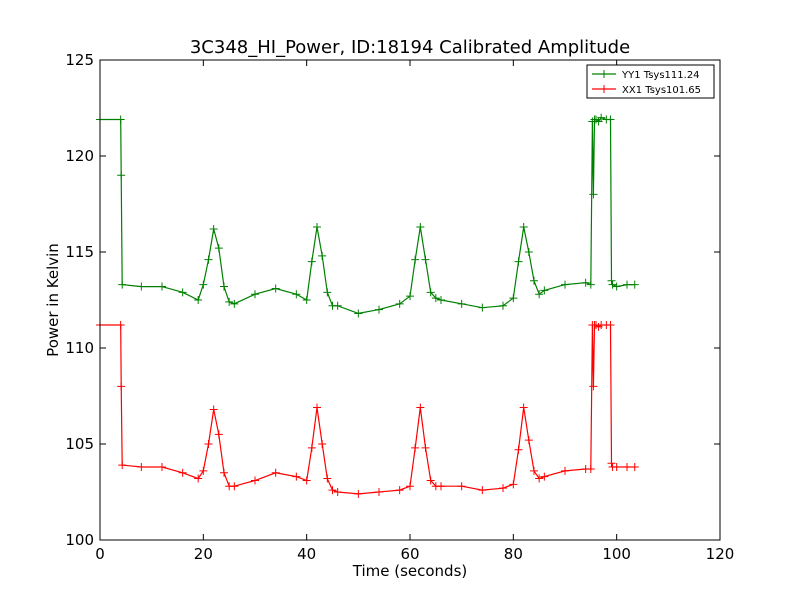 This screenshot has height=600, width=800. Describe the element at coordinates (660, 75) in the screenshot. I see `legend-label: YY1 Tsys111.24` at that location.